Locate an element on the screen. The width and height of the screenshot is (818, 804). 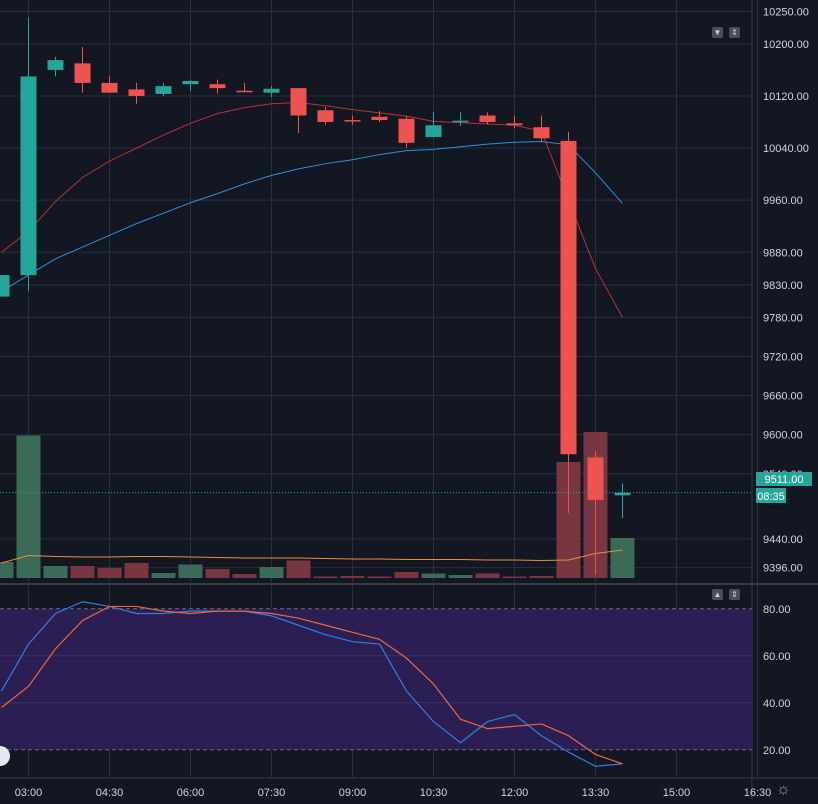
oscillator-tick-label: 60.00 is located at coordinates (777, 657).